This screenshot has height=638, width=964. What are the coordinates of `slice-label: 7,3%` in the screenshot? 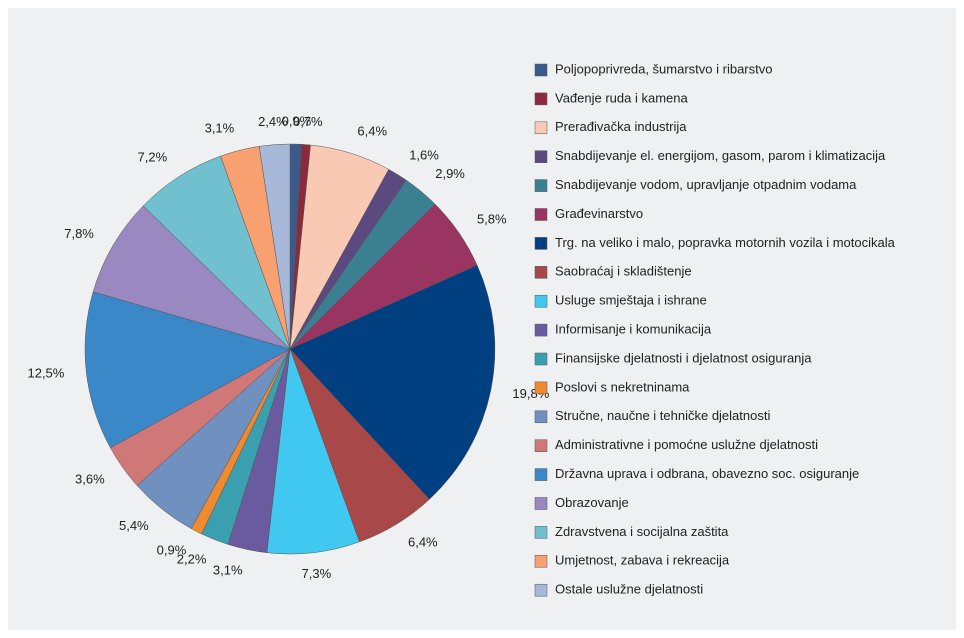 It's located at (317, 573).